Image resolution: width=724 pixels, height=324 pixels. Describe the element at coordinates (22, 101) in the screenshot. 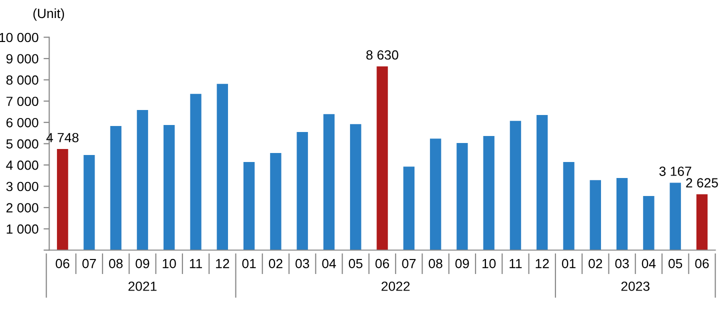

I see `y-tick-label: 7 000` at that location.